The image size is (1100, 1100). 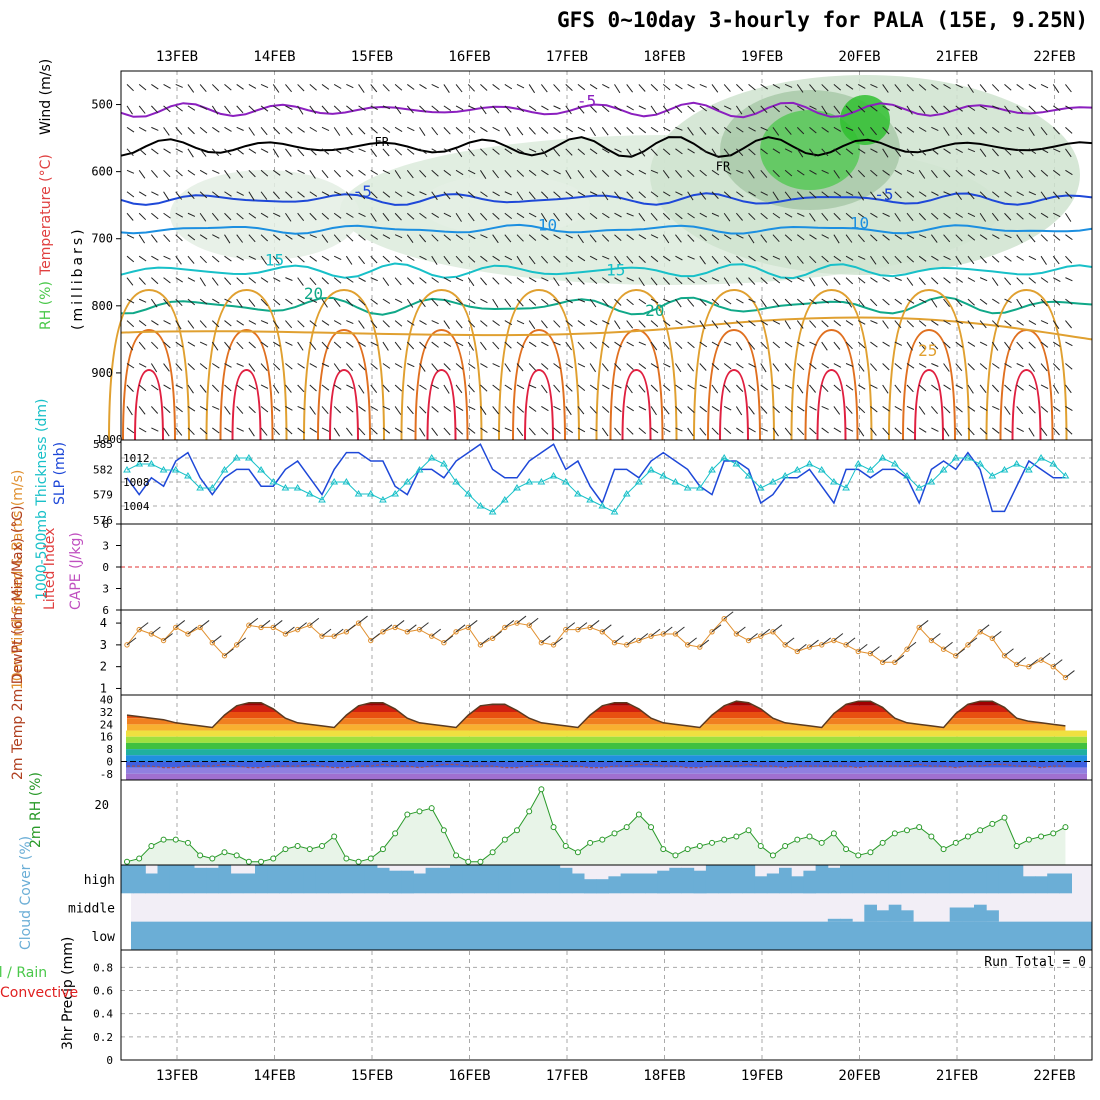 I want to click on freezing-level-line, so click(x=606, y=147).